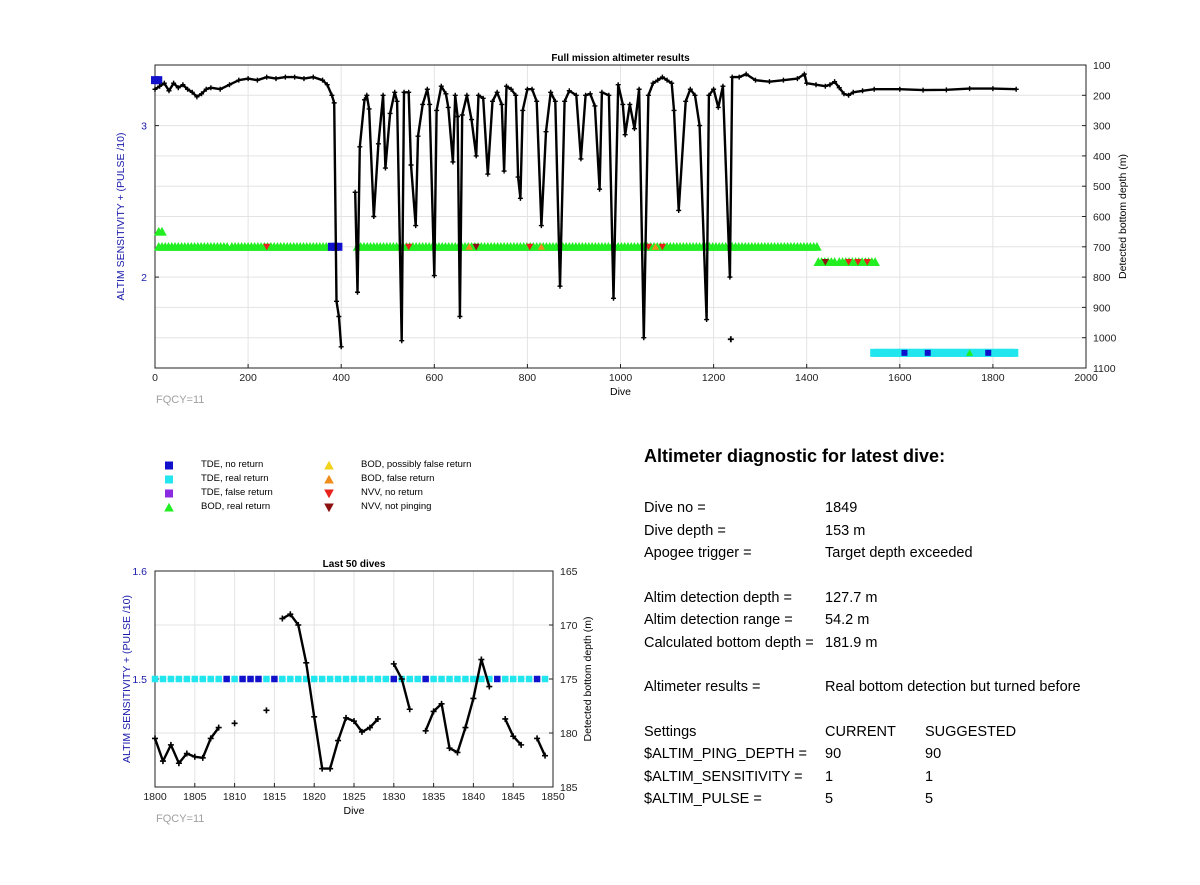  Describe the element at coordinates (180, 819) in the screenshot. I see `last50-footnote: FQCY=11` at that location.